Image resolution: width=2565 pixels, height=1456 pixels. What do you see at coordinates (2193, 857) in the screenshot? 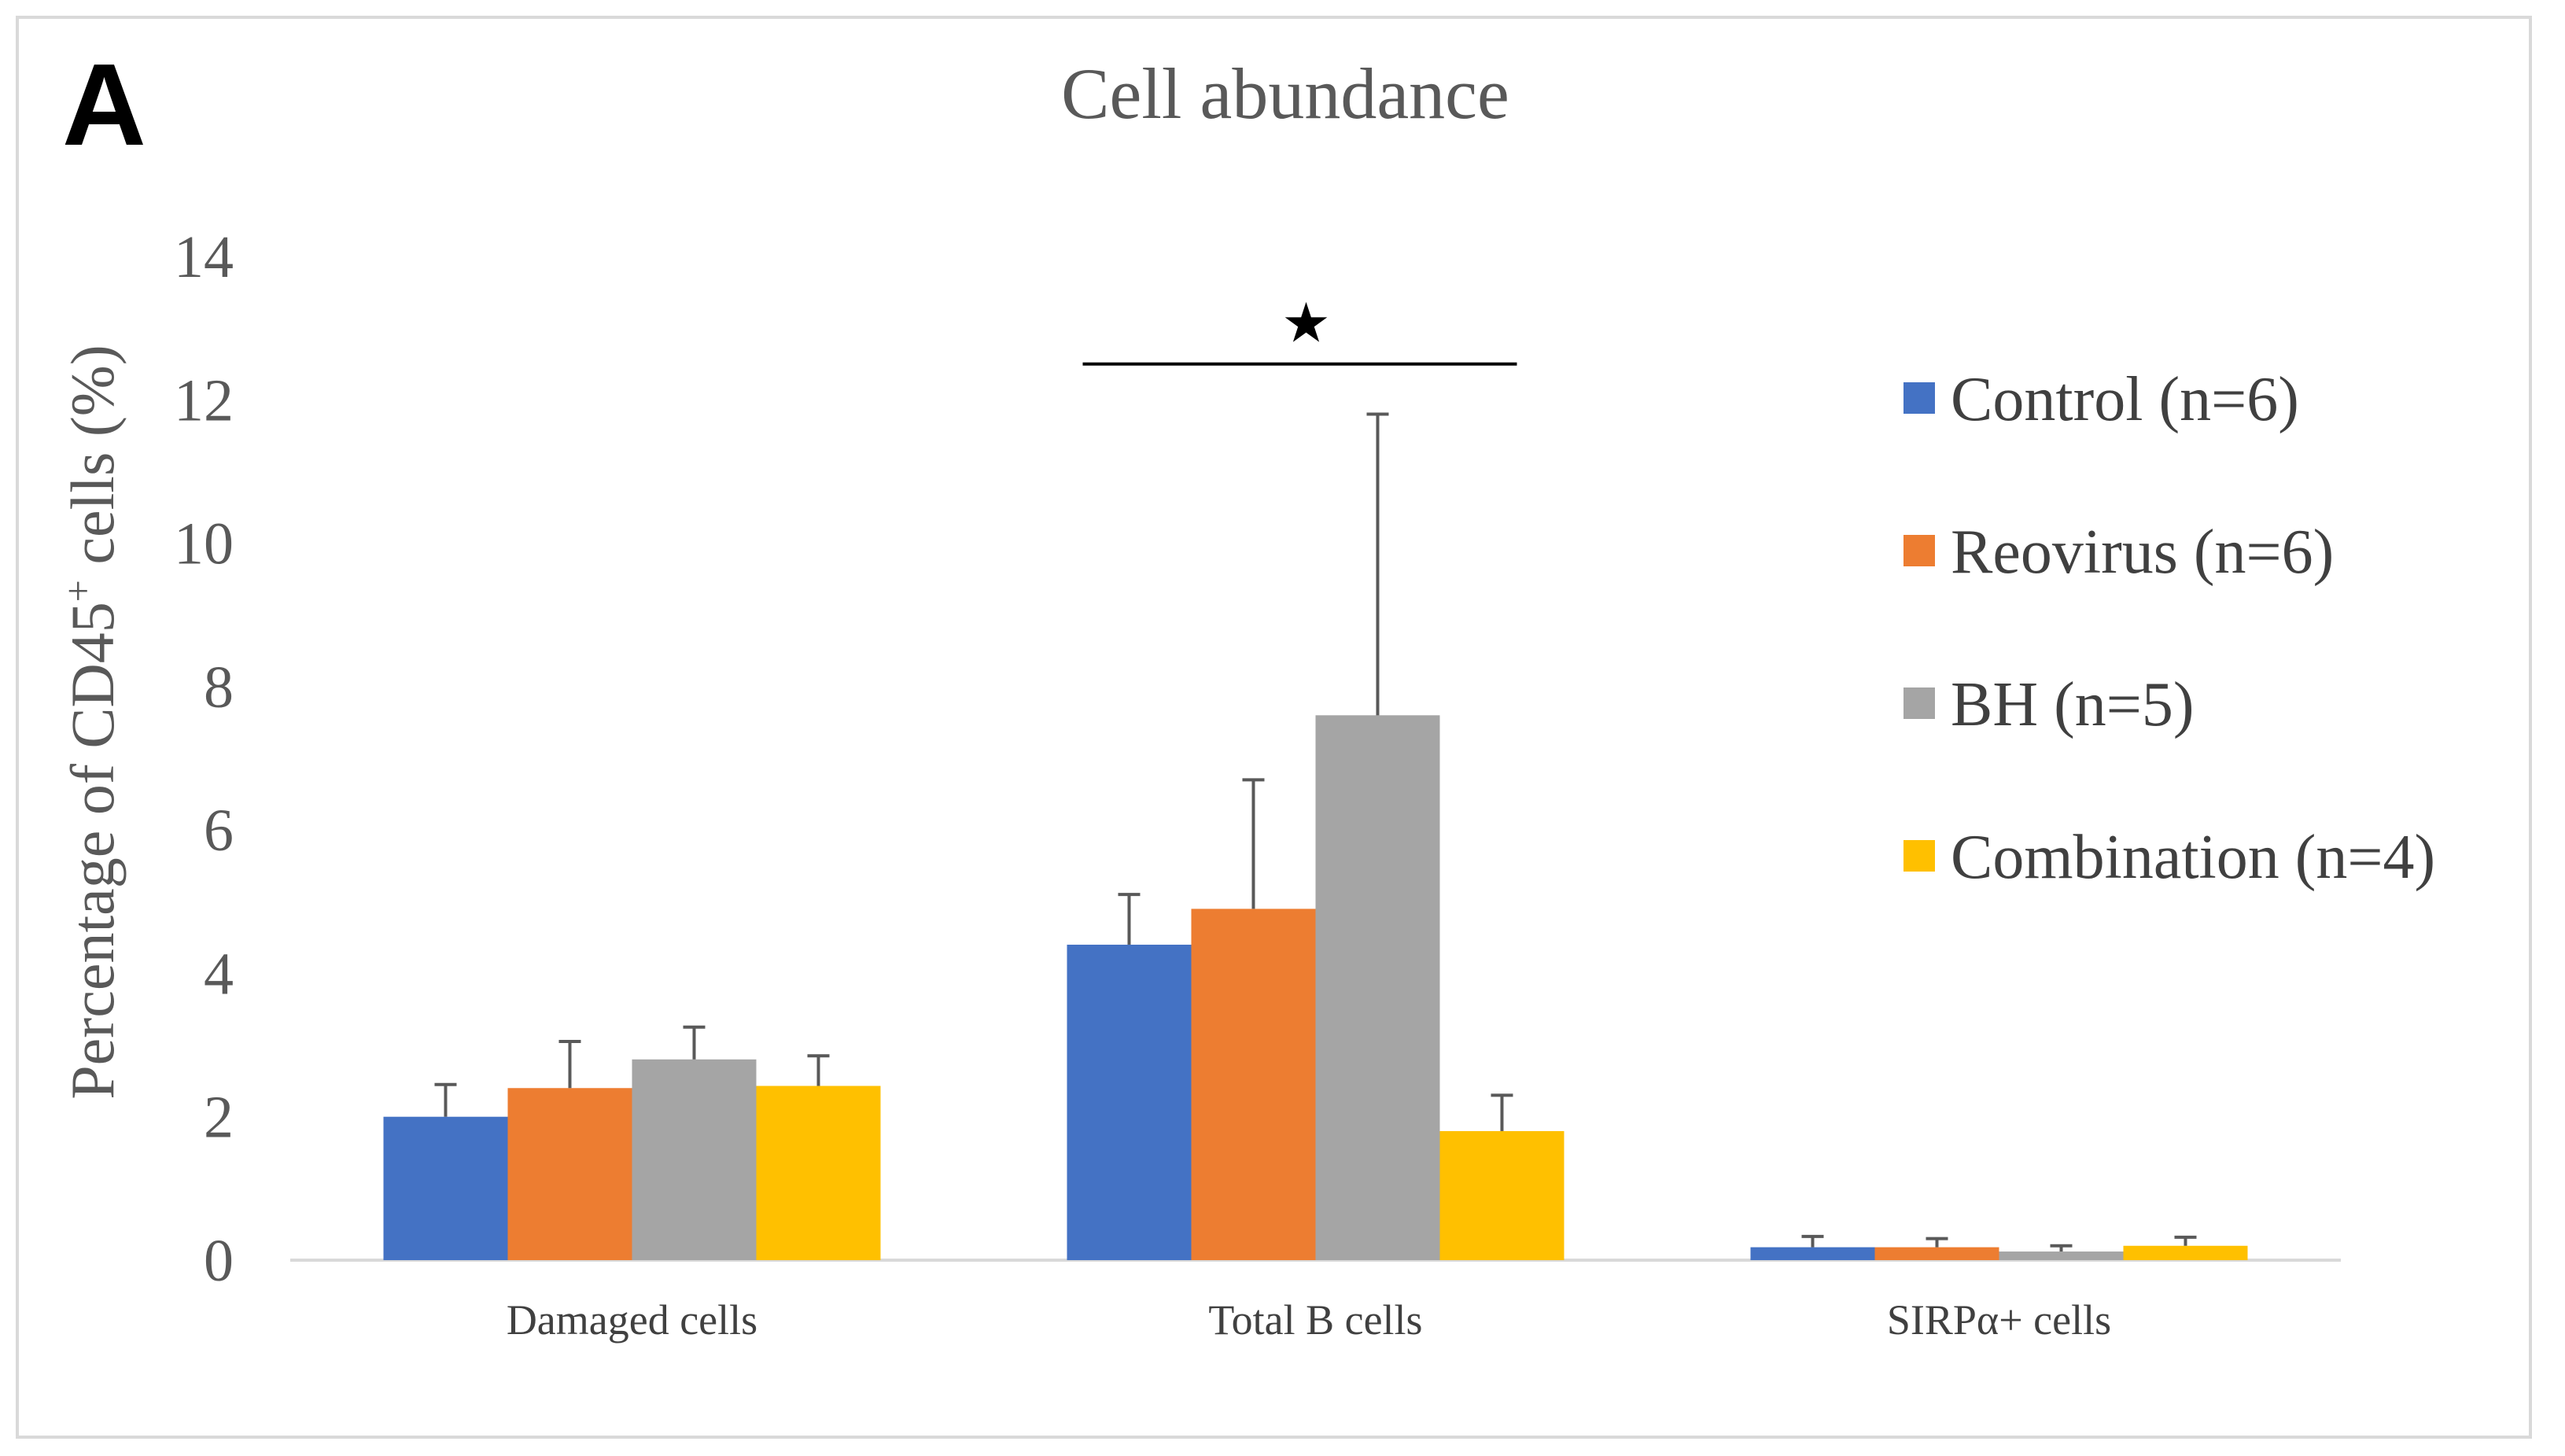
I see `legend-label: Combination (n=4)` at bounding box center [2193, 857].